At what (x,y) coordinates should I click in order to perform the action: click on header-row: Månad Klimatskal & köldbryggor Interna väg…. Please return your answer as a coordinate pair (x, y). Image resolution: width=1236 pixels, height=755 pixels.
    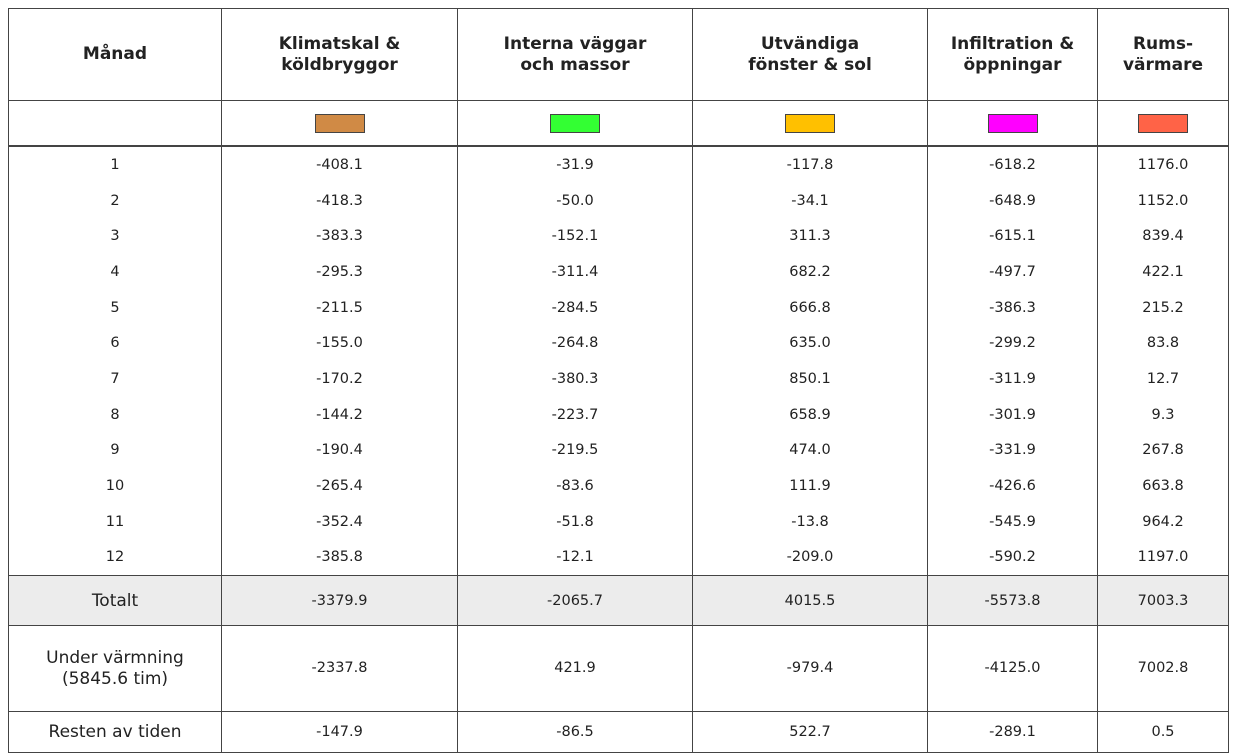
    Looking at the image, I should click on (618, 54).